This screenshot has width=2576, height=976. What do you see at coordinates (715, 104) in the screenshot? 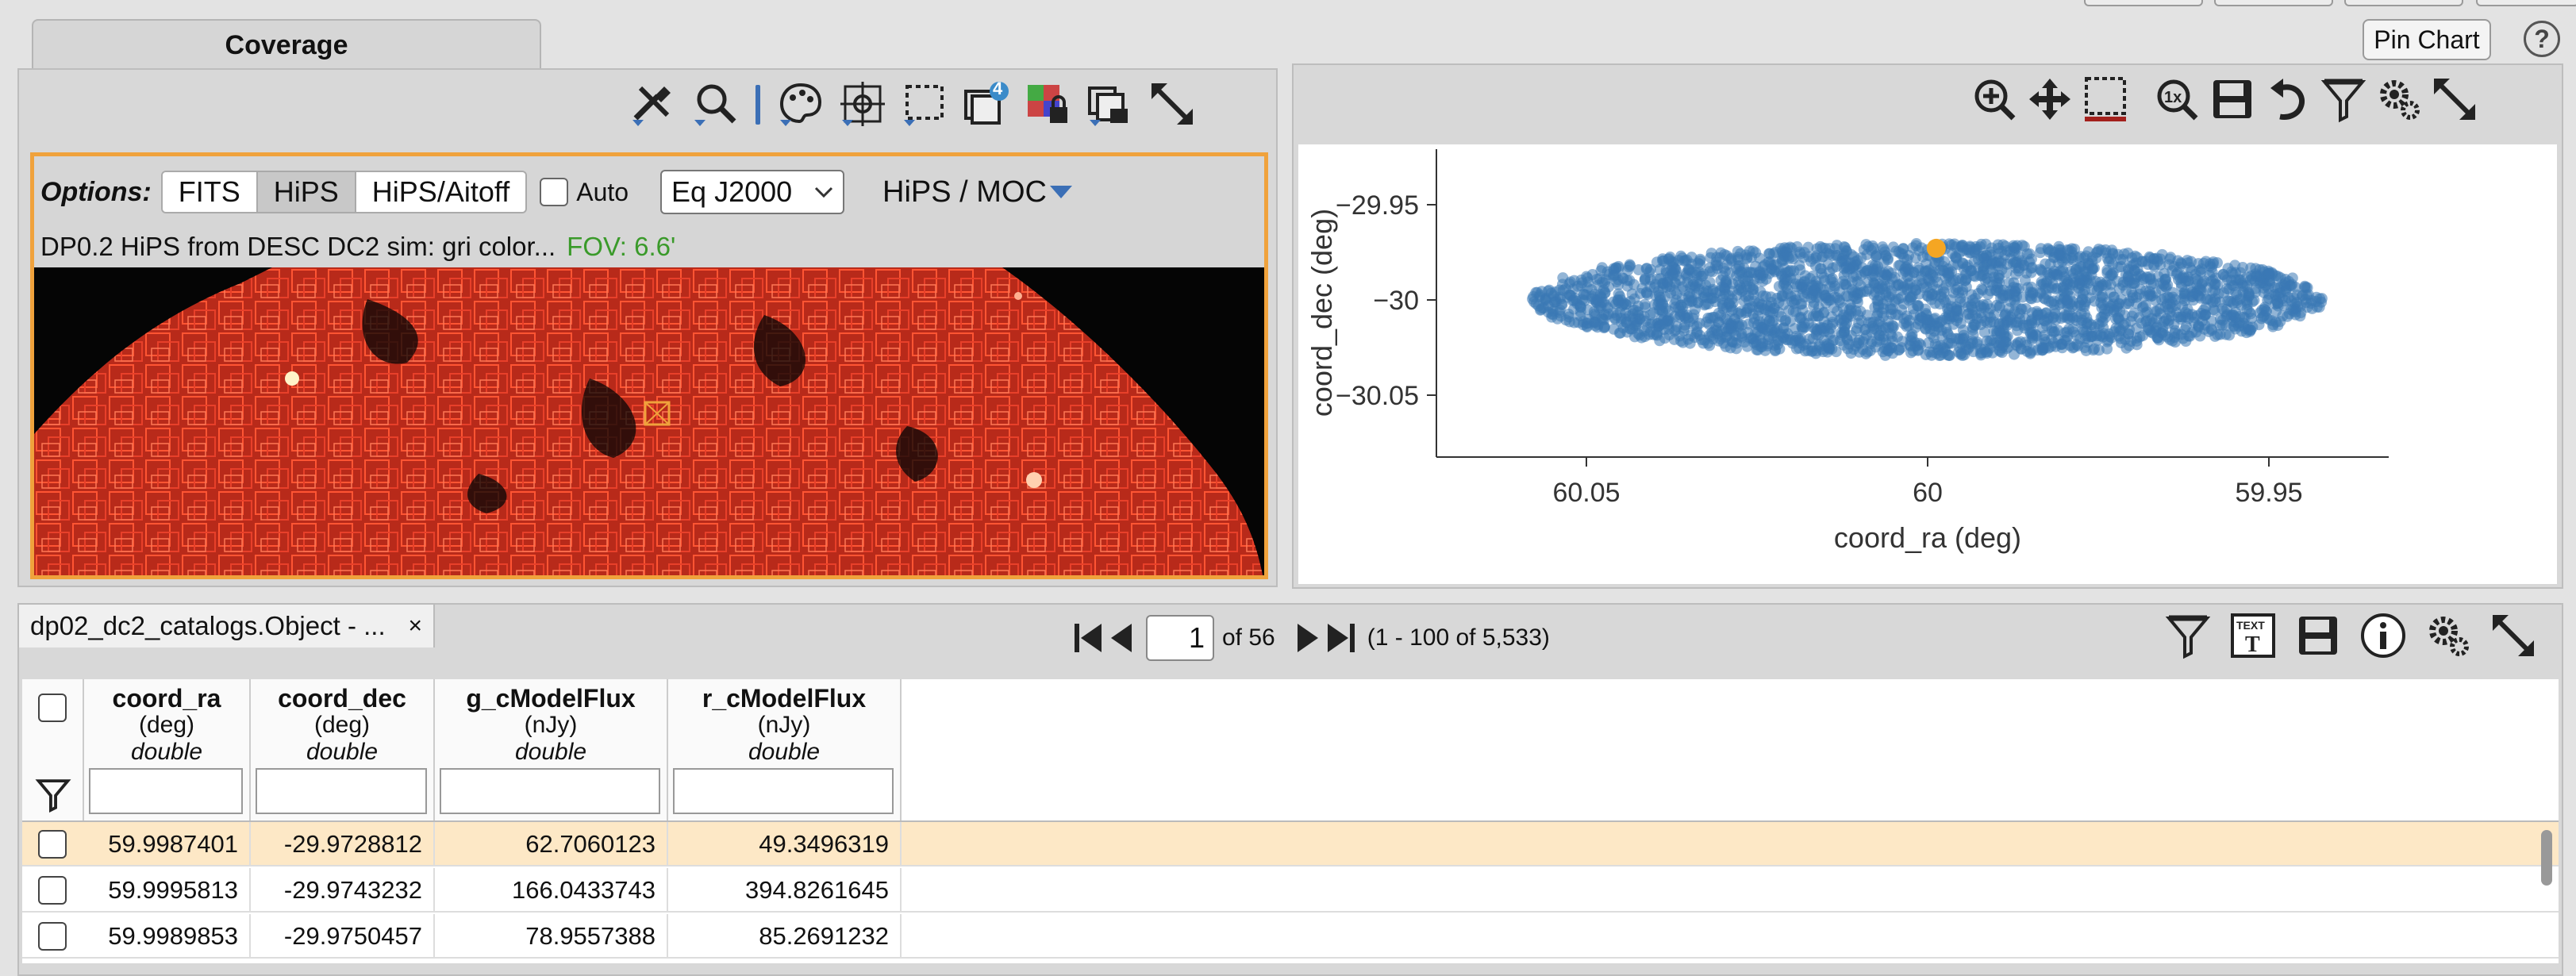
I see `search-icon` at bounding box center [715, 104].